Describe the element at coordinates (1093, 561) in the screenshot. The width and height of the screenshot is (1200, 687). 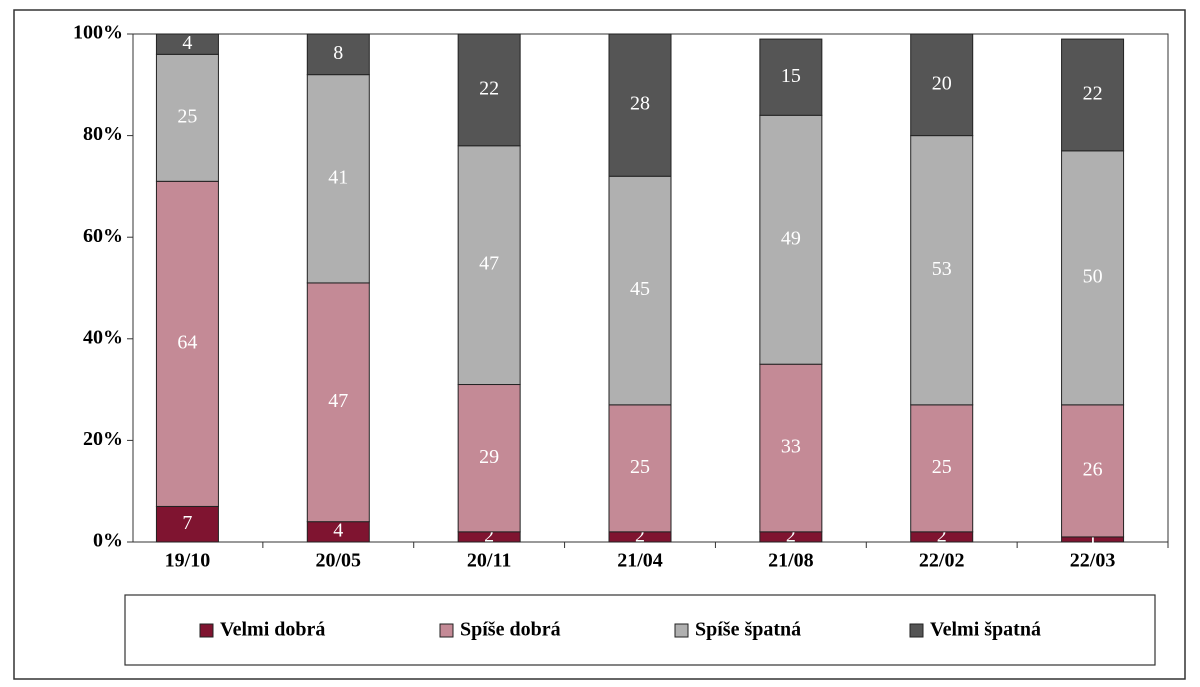
I see `x-tick-label: 22/03` at that location.